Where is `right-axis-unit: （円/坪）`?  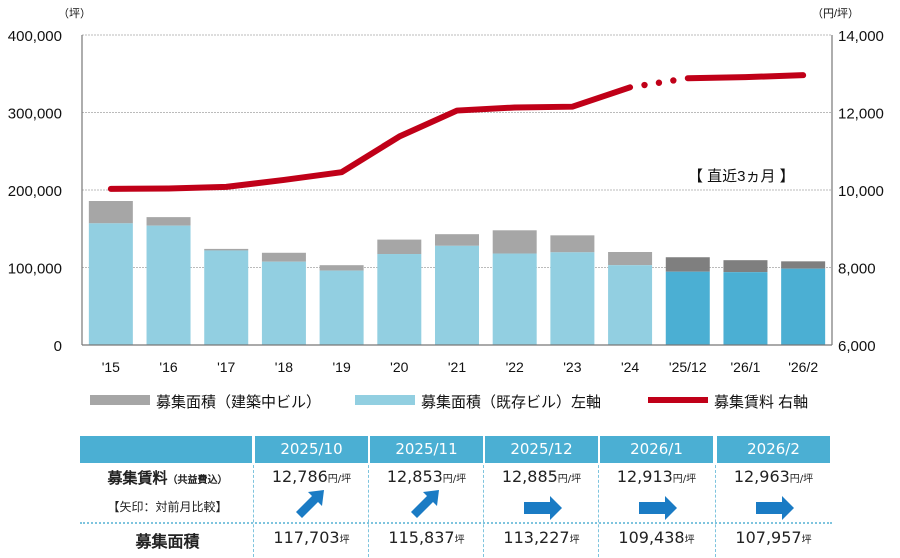 right-axis-unit: （円/坪） is located at coordinates (835, 13).